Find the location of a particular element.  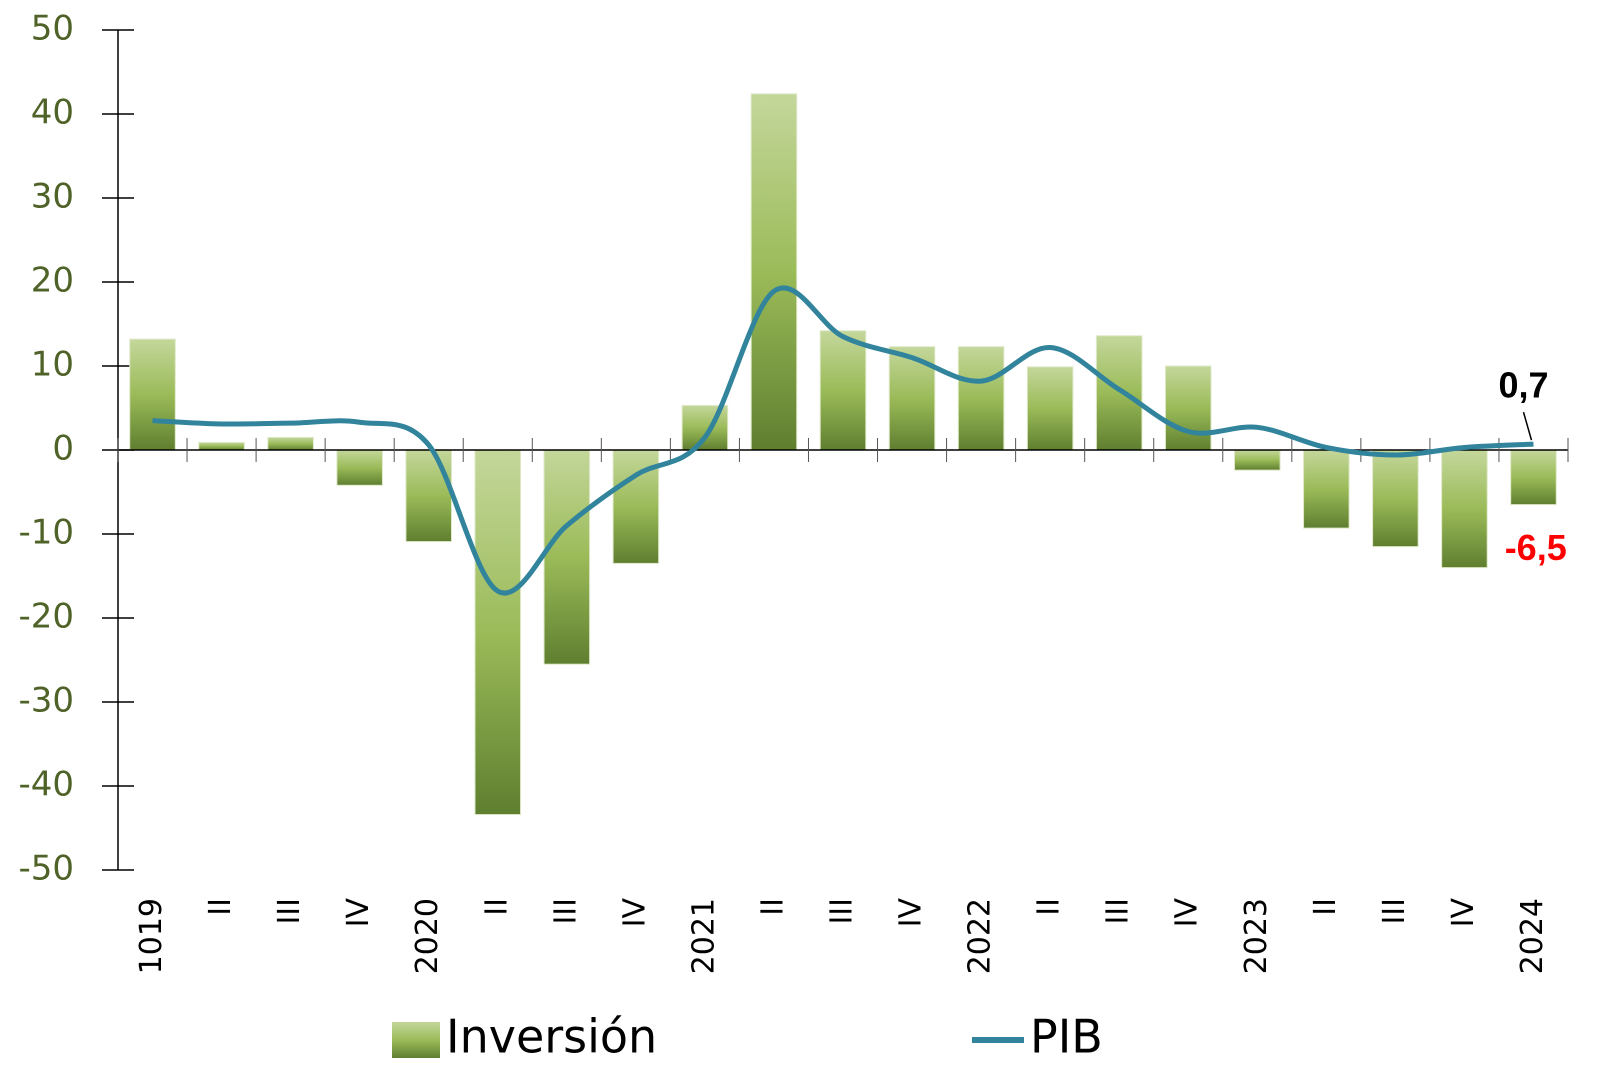

legend-label: Inversión is located at coordinates (551, 1037).